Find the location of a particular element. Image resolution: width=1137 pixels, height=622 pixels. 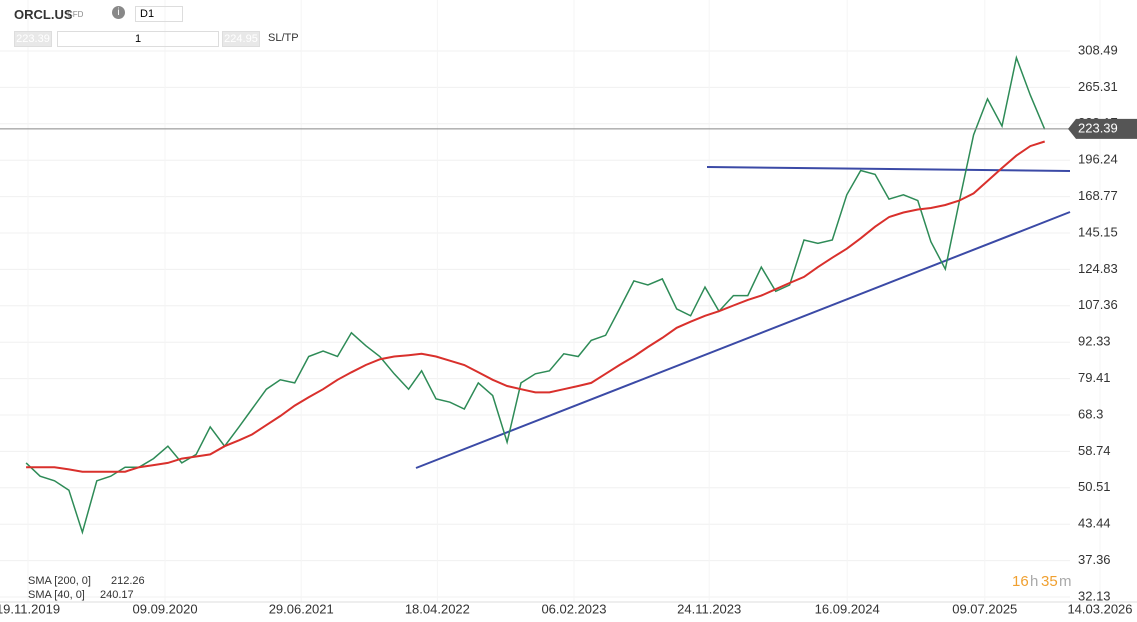

y-tick-label: 145.15 is located at coordinates (1098, 231).